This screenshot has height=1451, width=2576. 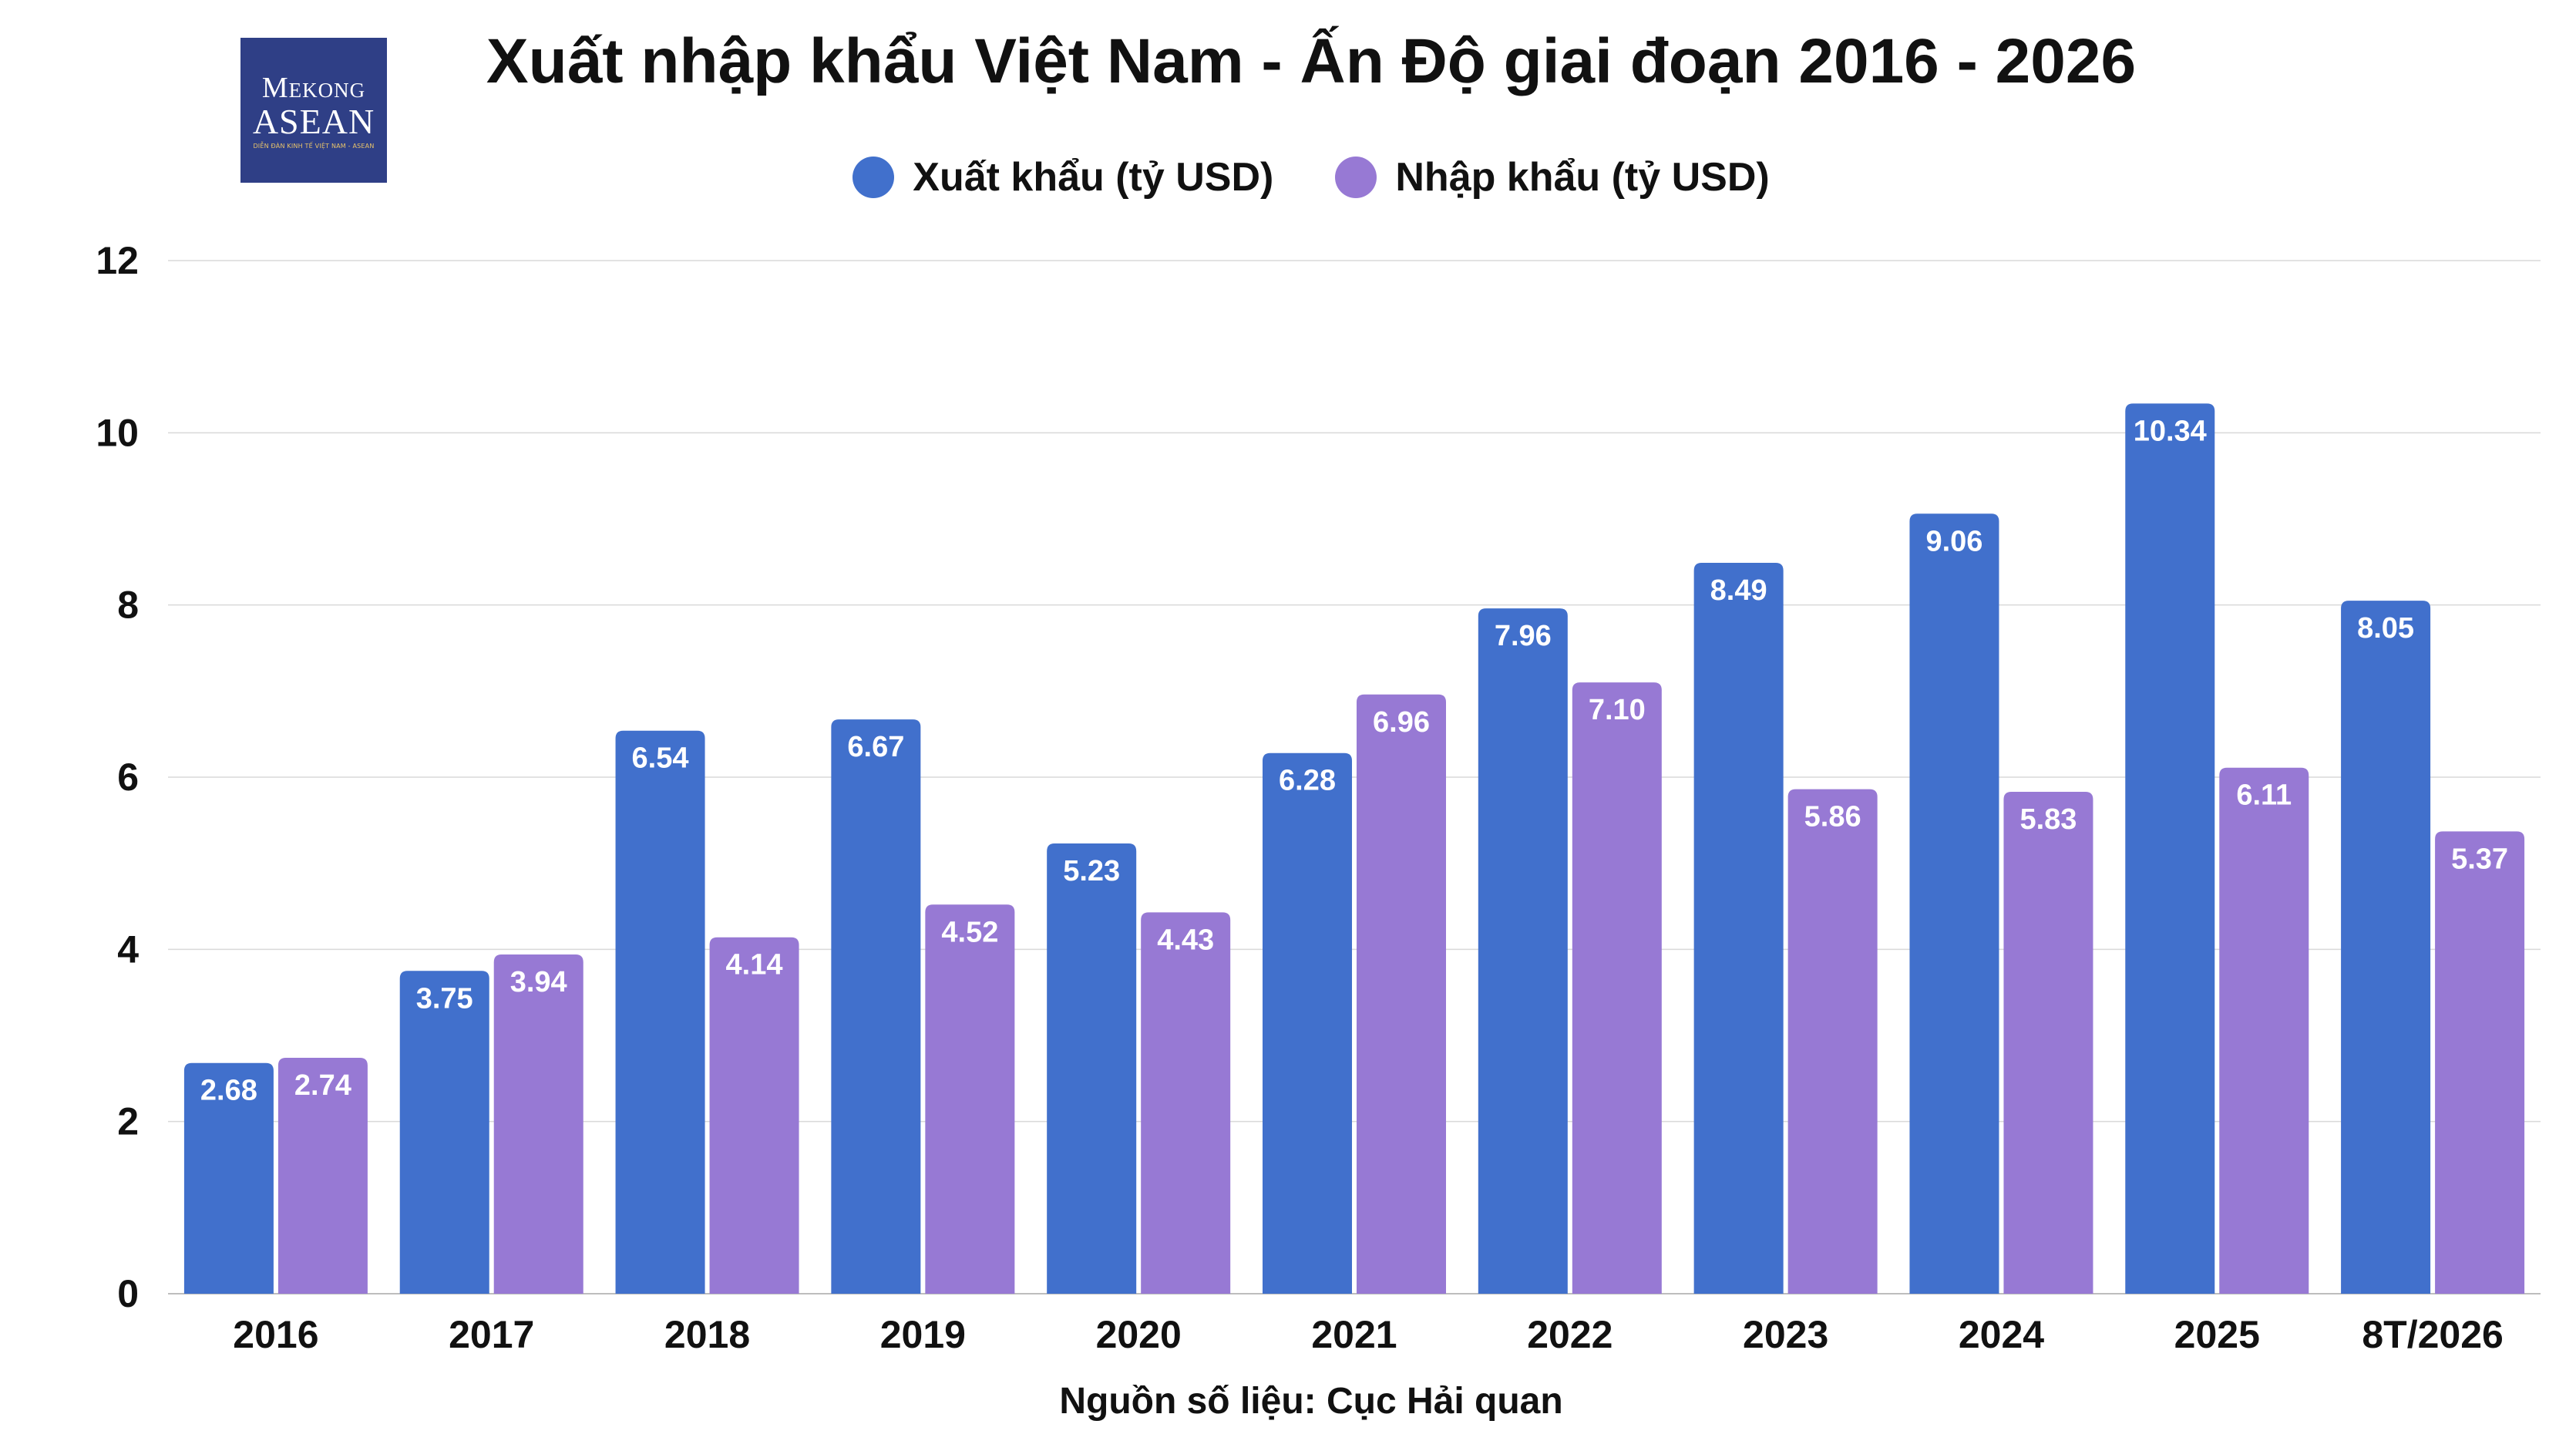 I want to click on bar-value-label: 5.86, so click(x=1832, y=817).